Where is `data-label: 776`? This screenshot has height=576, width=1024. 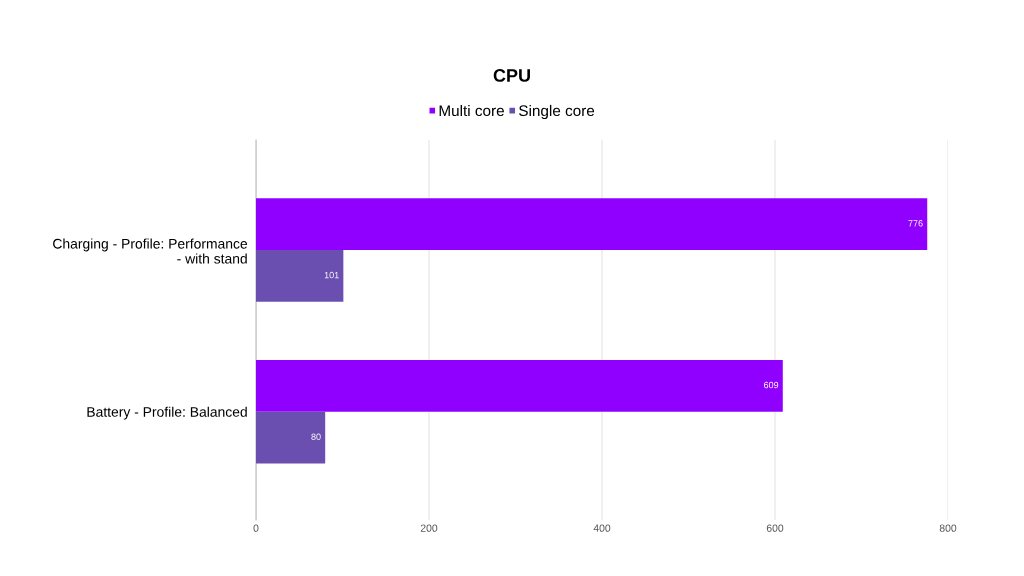 data-label: 776 is located at coordinates (915, 223).